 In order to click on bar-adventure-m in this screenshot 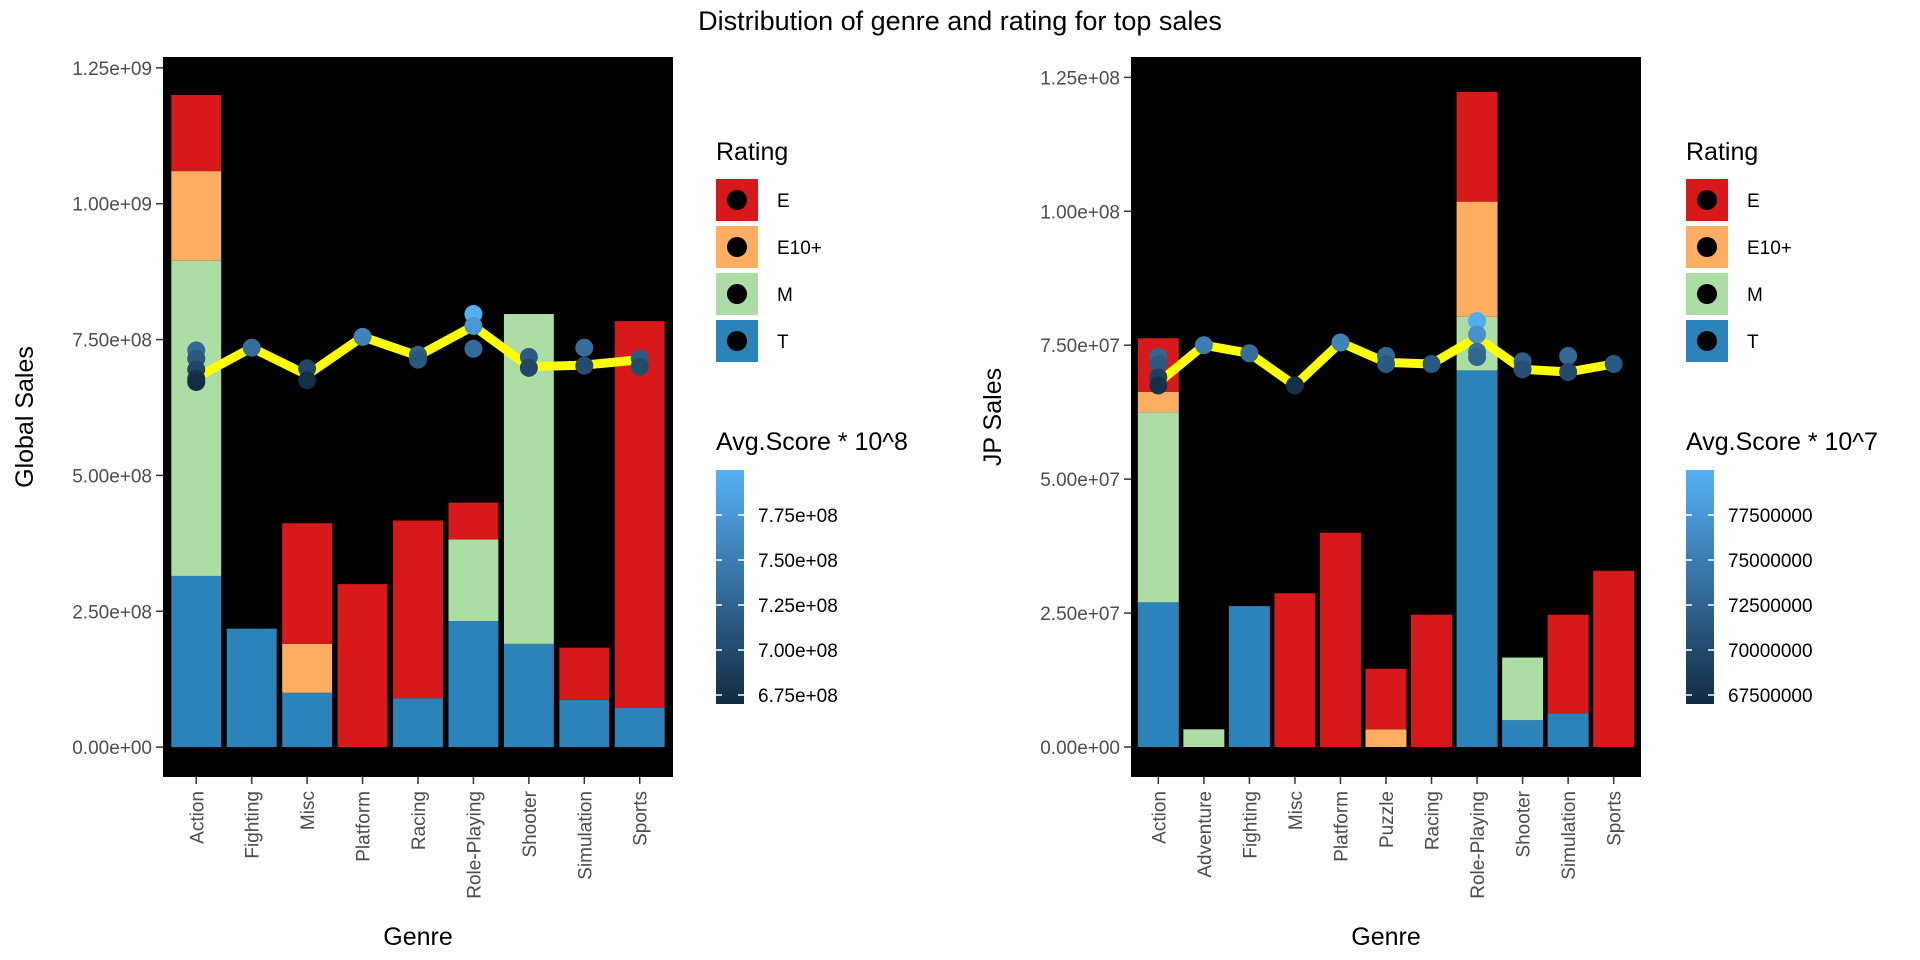, I will do `click(1204, 738)`.